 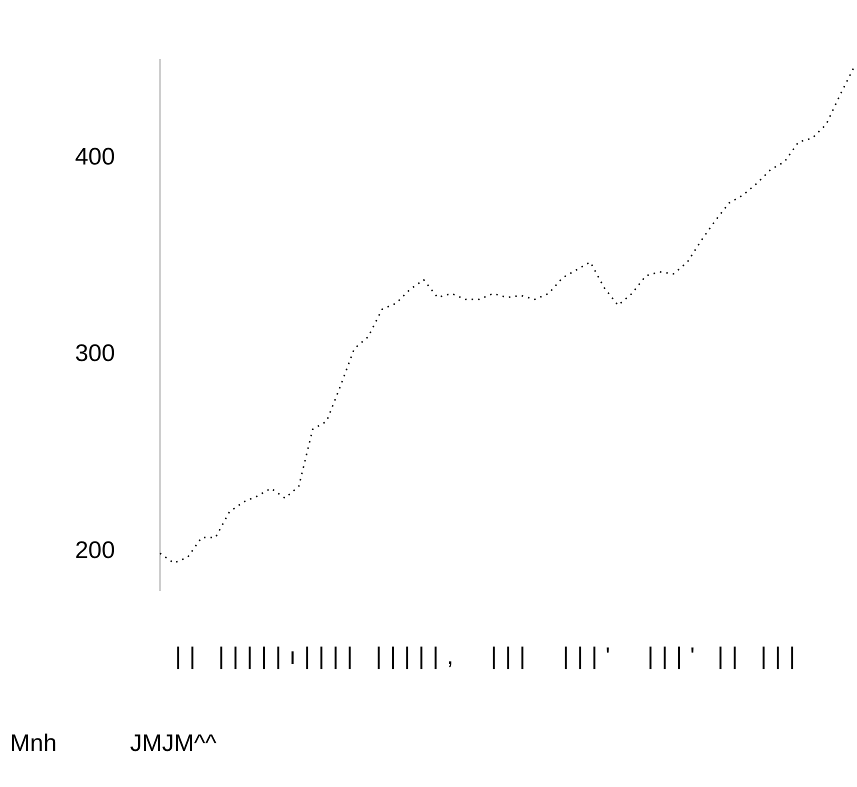 What do you see at coordinates (173, 744) in the screenshot?
I see `text: JMJM^^` at bounding box center [173, 744].